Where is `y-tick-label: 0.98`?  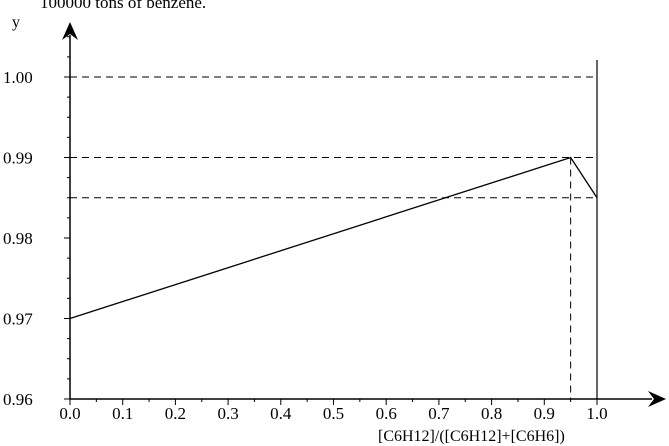
y-tick-label: 0.98 is located at coordinates (18, 238).